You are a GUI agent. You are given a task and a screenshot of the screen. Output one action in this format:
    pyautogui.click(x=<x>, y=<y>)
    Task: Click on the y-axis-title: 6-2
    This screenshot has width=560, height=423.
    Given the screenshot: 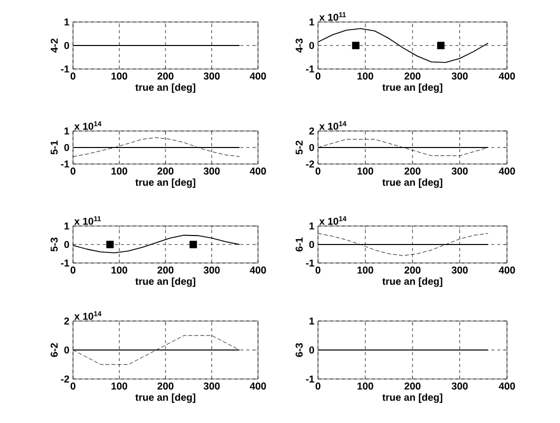 What is the action you would take?
    pyautogui.click(x=54, y=350)
    